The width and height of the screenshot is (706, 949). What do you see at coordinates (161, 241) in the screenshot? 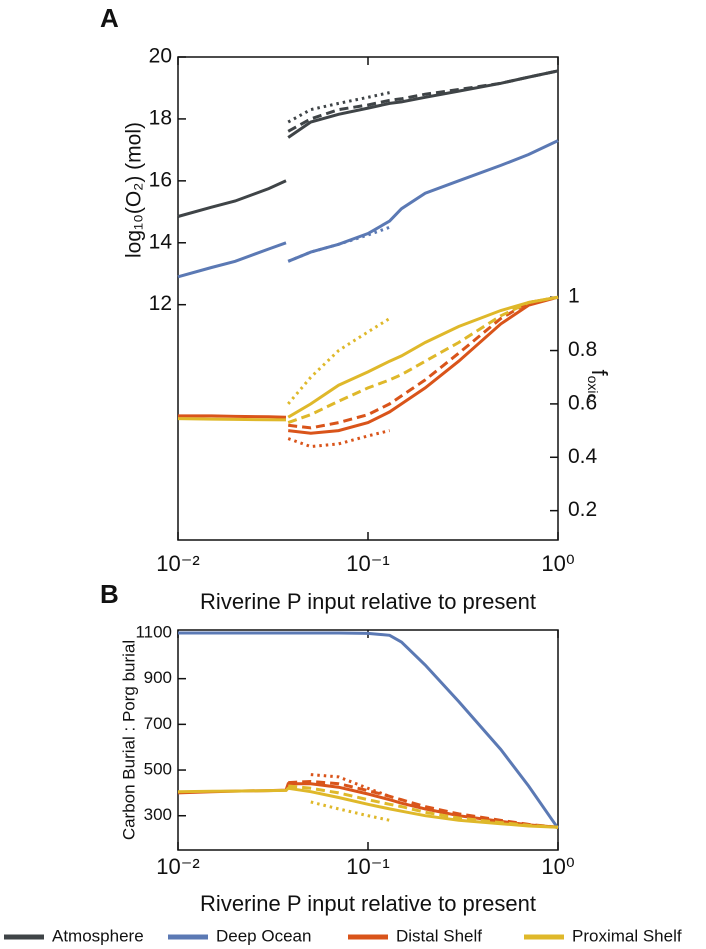
I see `y-tick-label: 14` at bounding box center [161, 241].